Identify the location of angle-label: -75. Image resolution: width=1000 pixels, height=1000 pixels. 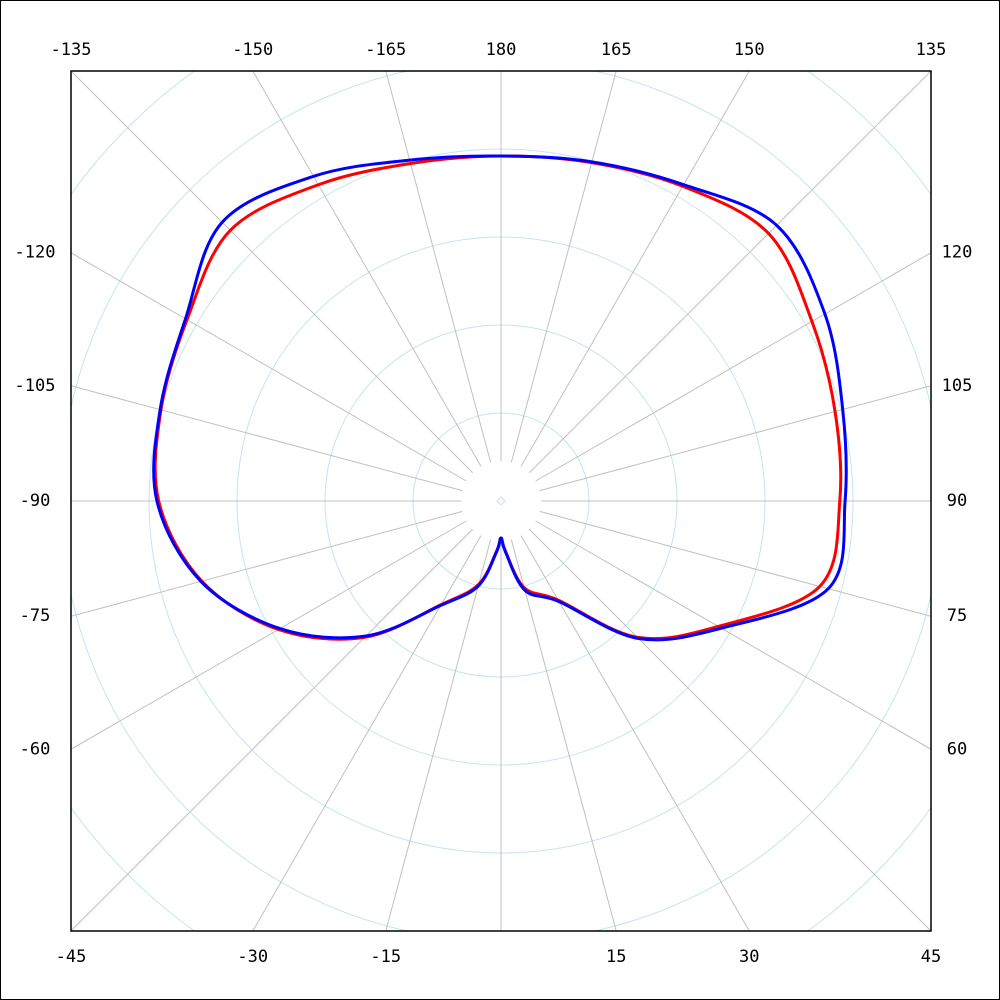
(35, 616).